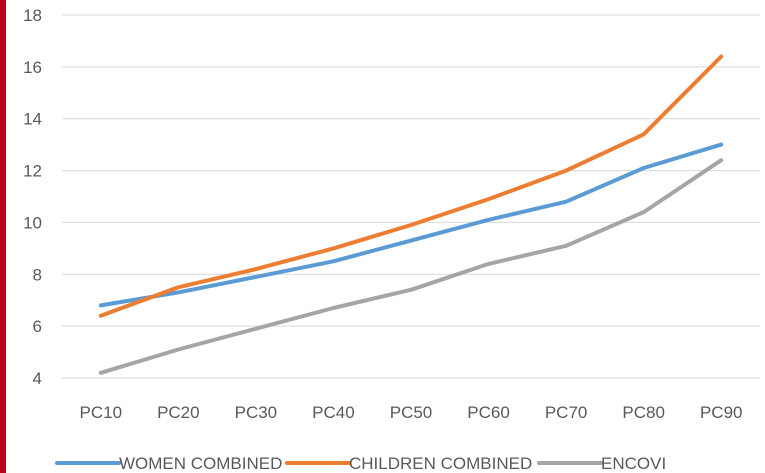  Describe the element at coordinates (32, 119) in the screenshot. I see `y-tick-label: 14` at that location.